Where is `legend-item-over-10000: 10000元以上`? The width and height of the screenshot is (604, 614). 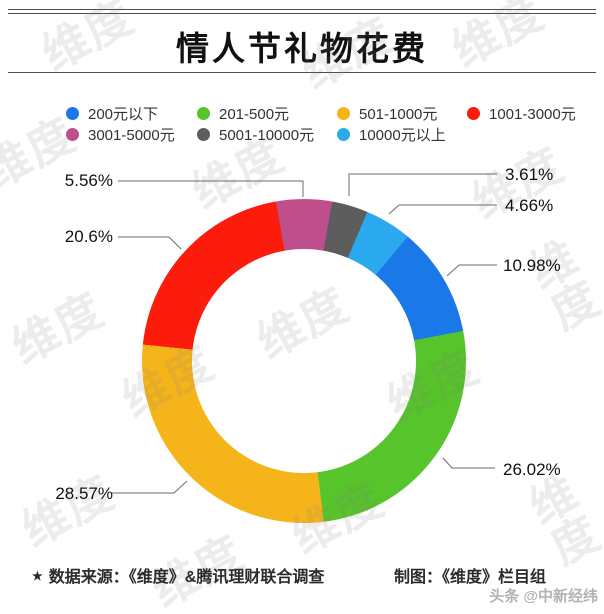
legend-item-over-10000: 10000元以上 is located at coordinates (391, 134).